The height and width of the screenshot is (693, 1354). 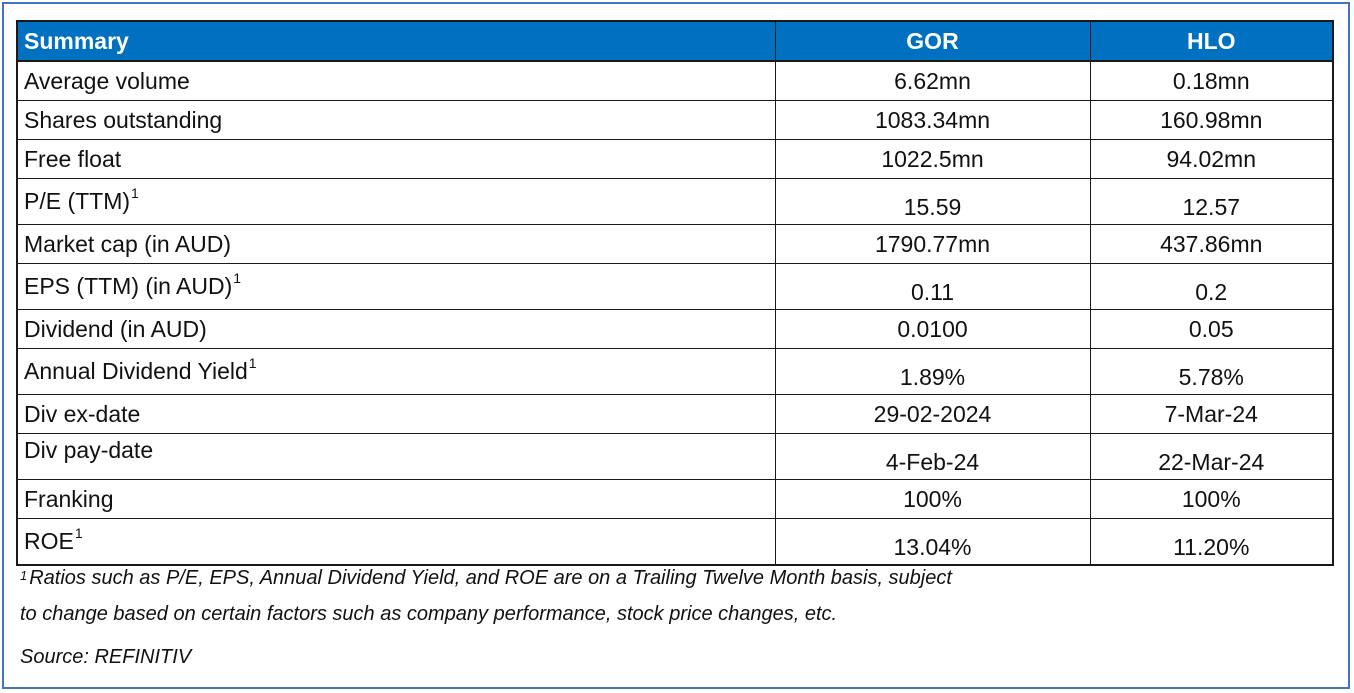 What do you see at coordinates (396, 329) in the screenshot?
I see `row-label: Dividend (in AUD)` at bounding box center [396, 329].